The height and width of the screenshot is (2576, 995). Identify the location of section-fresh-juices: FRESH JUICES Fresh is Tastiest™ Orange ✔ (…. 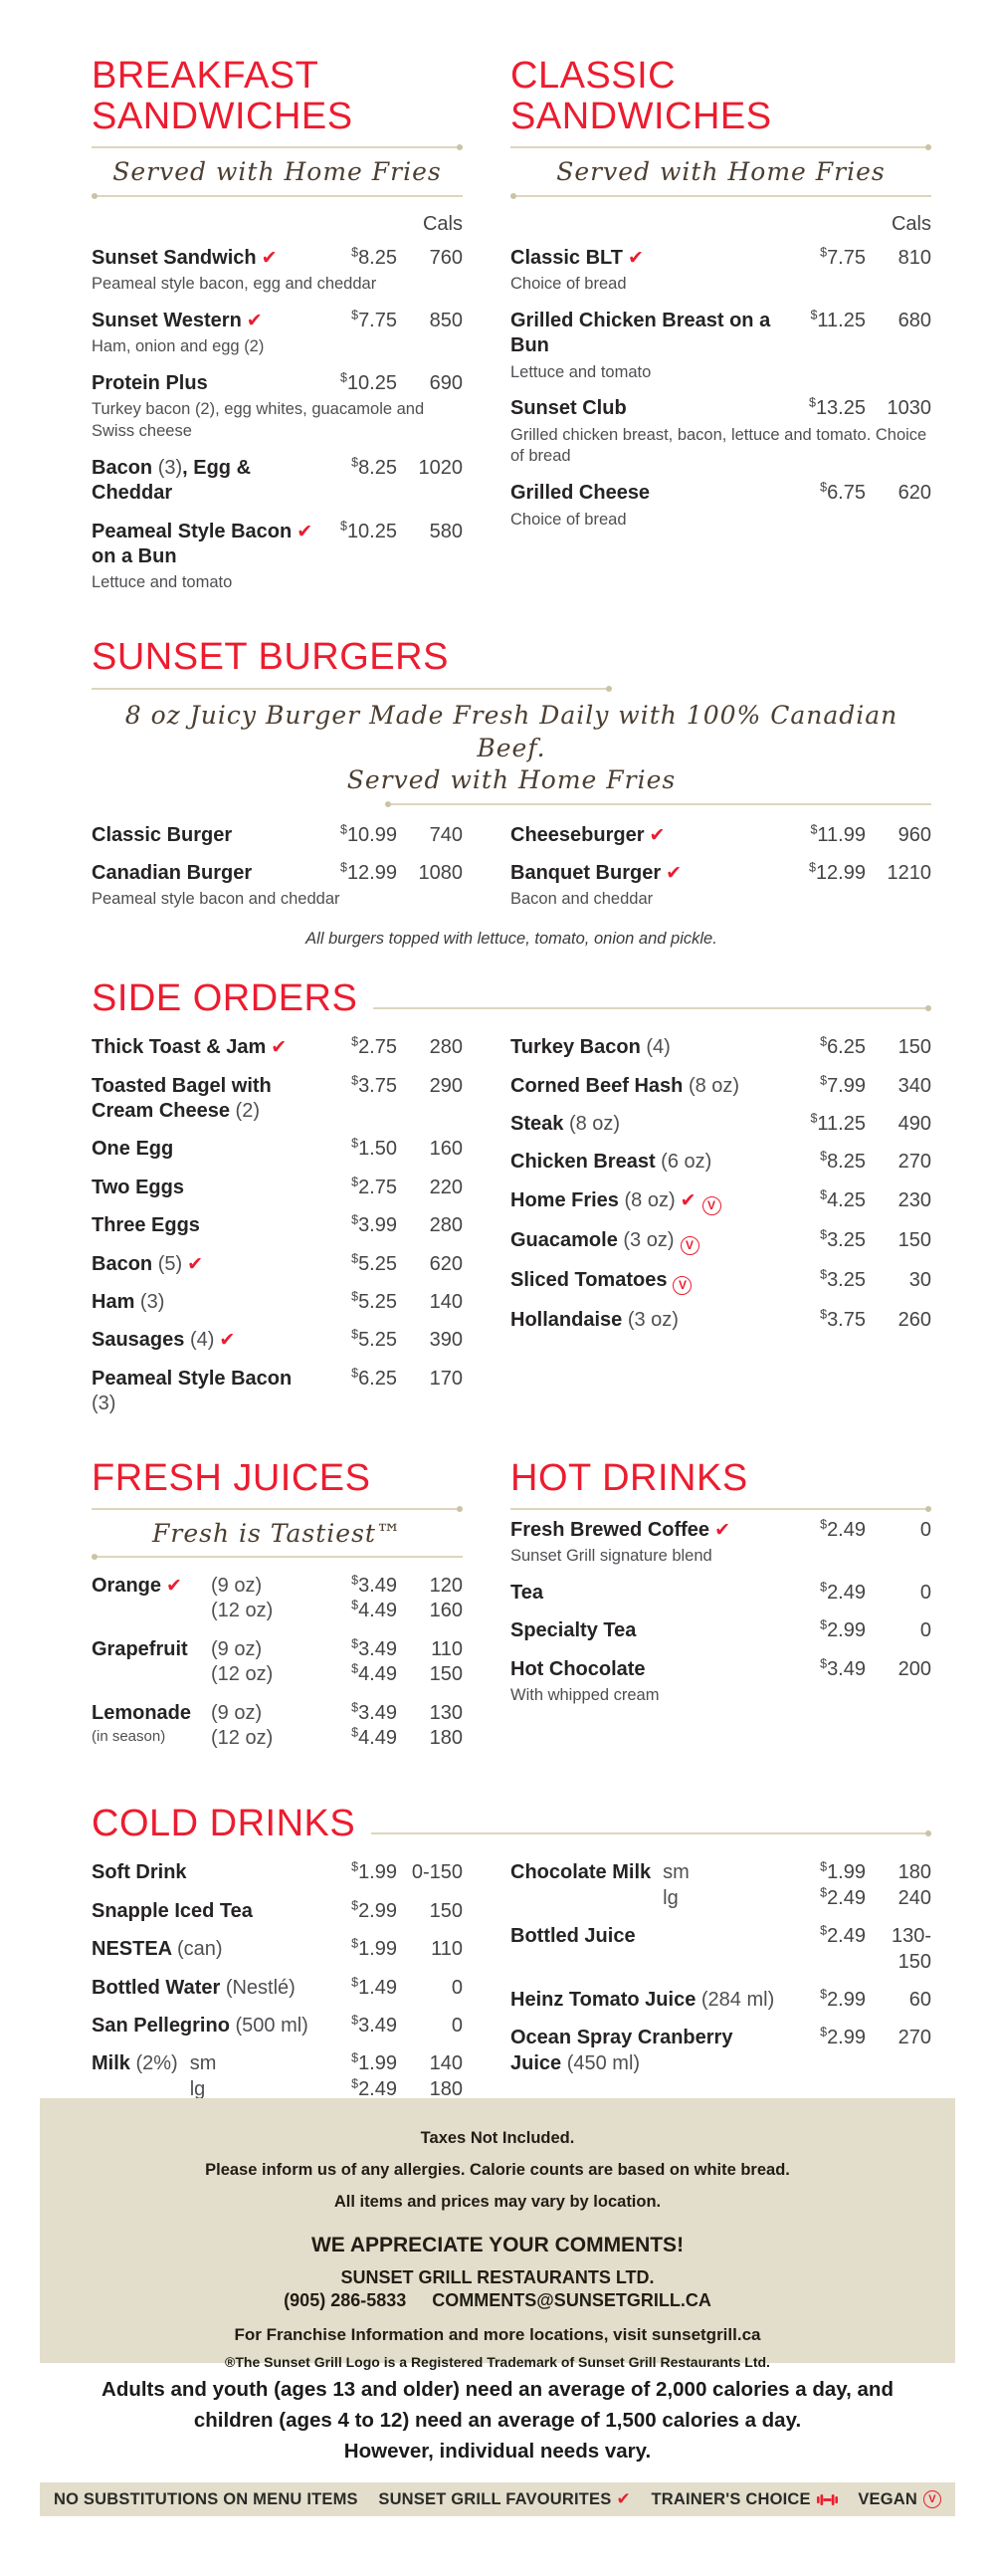
(277, 1610).